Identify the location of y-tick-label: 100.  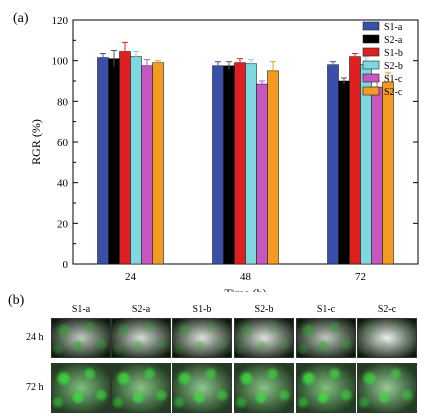
(60, 62).